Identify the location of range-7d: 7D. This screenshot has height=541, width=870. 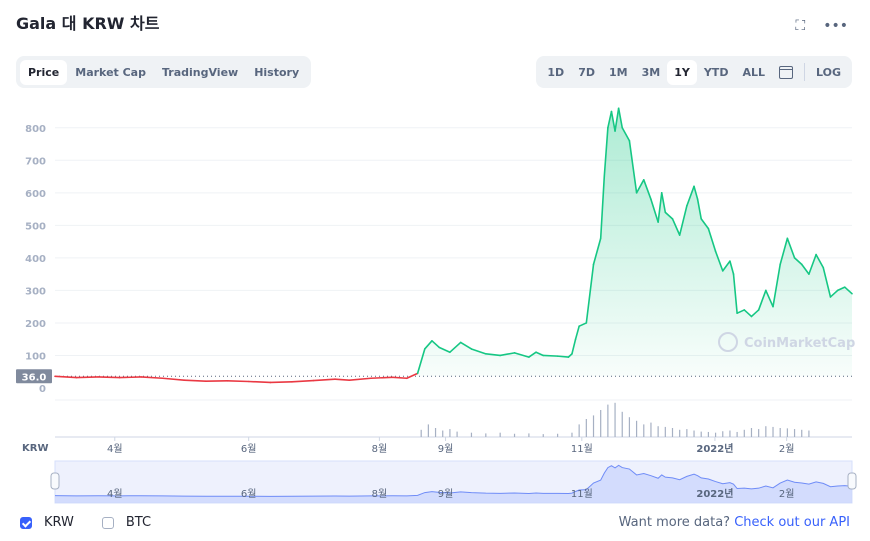
(586, 72).